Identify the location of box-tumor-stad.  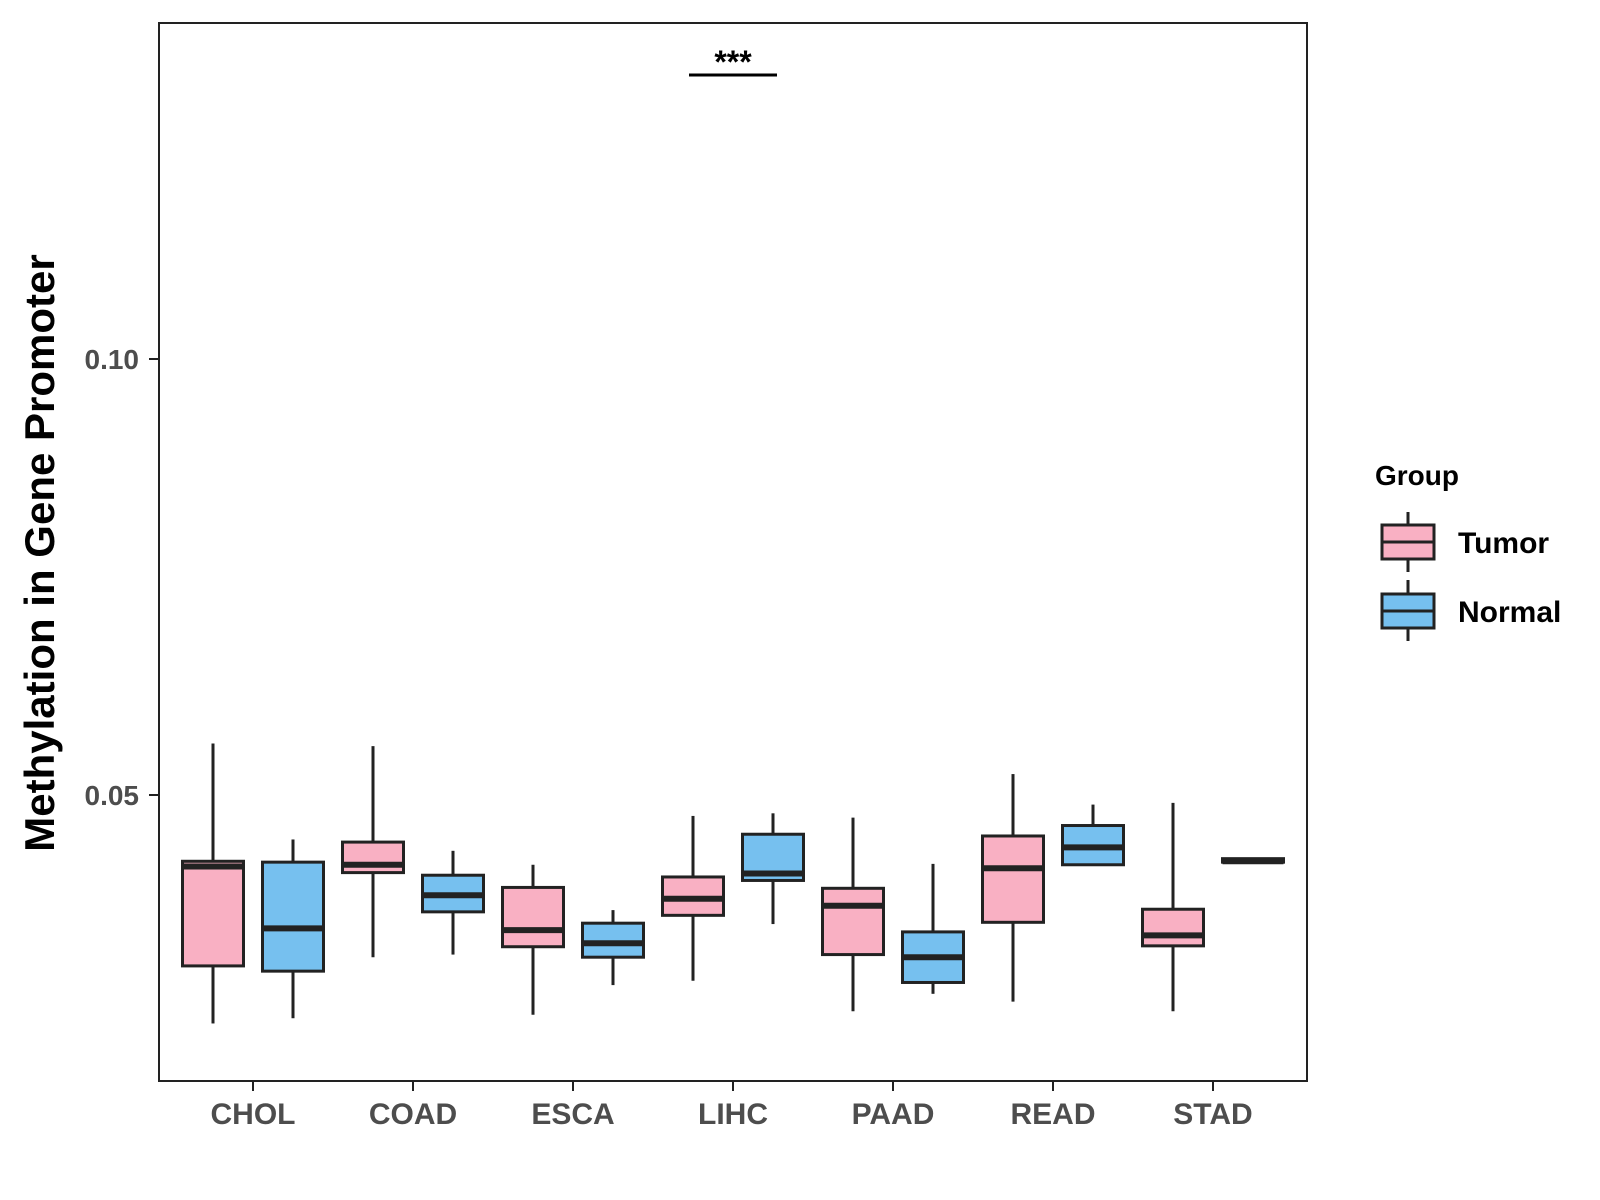
(1173, 907).